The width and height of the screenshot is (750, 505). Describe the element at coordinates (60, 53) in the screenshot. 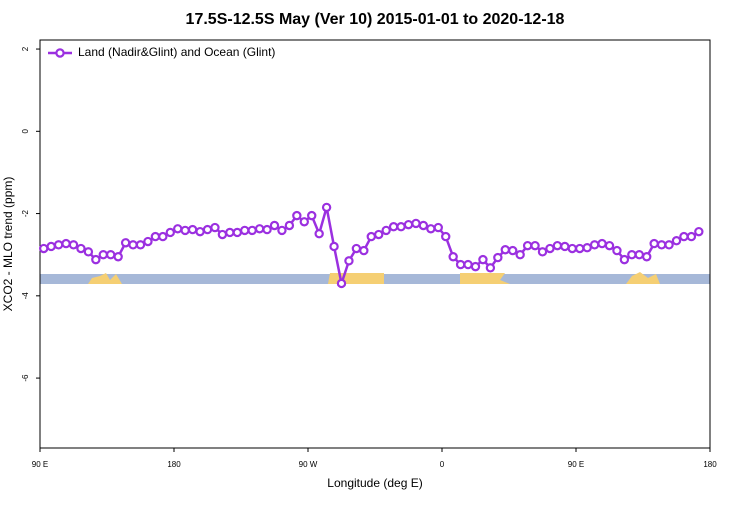

I see `legend-marker` at that location.